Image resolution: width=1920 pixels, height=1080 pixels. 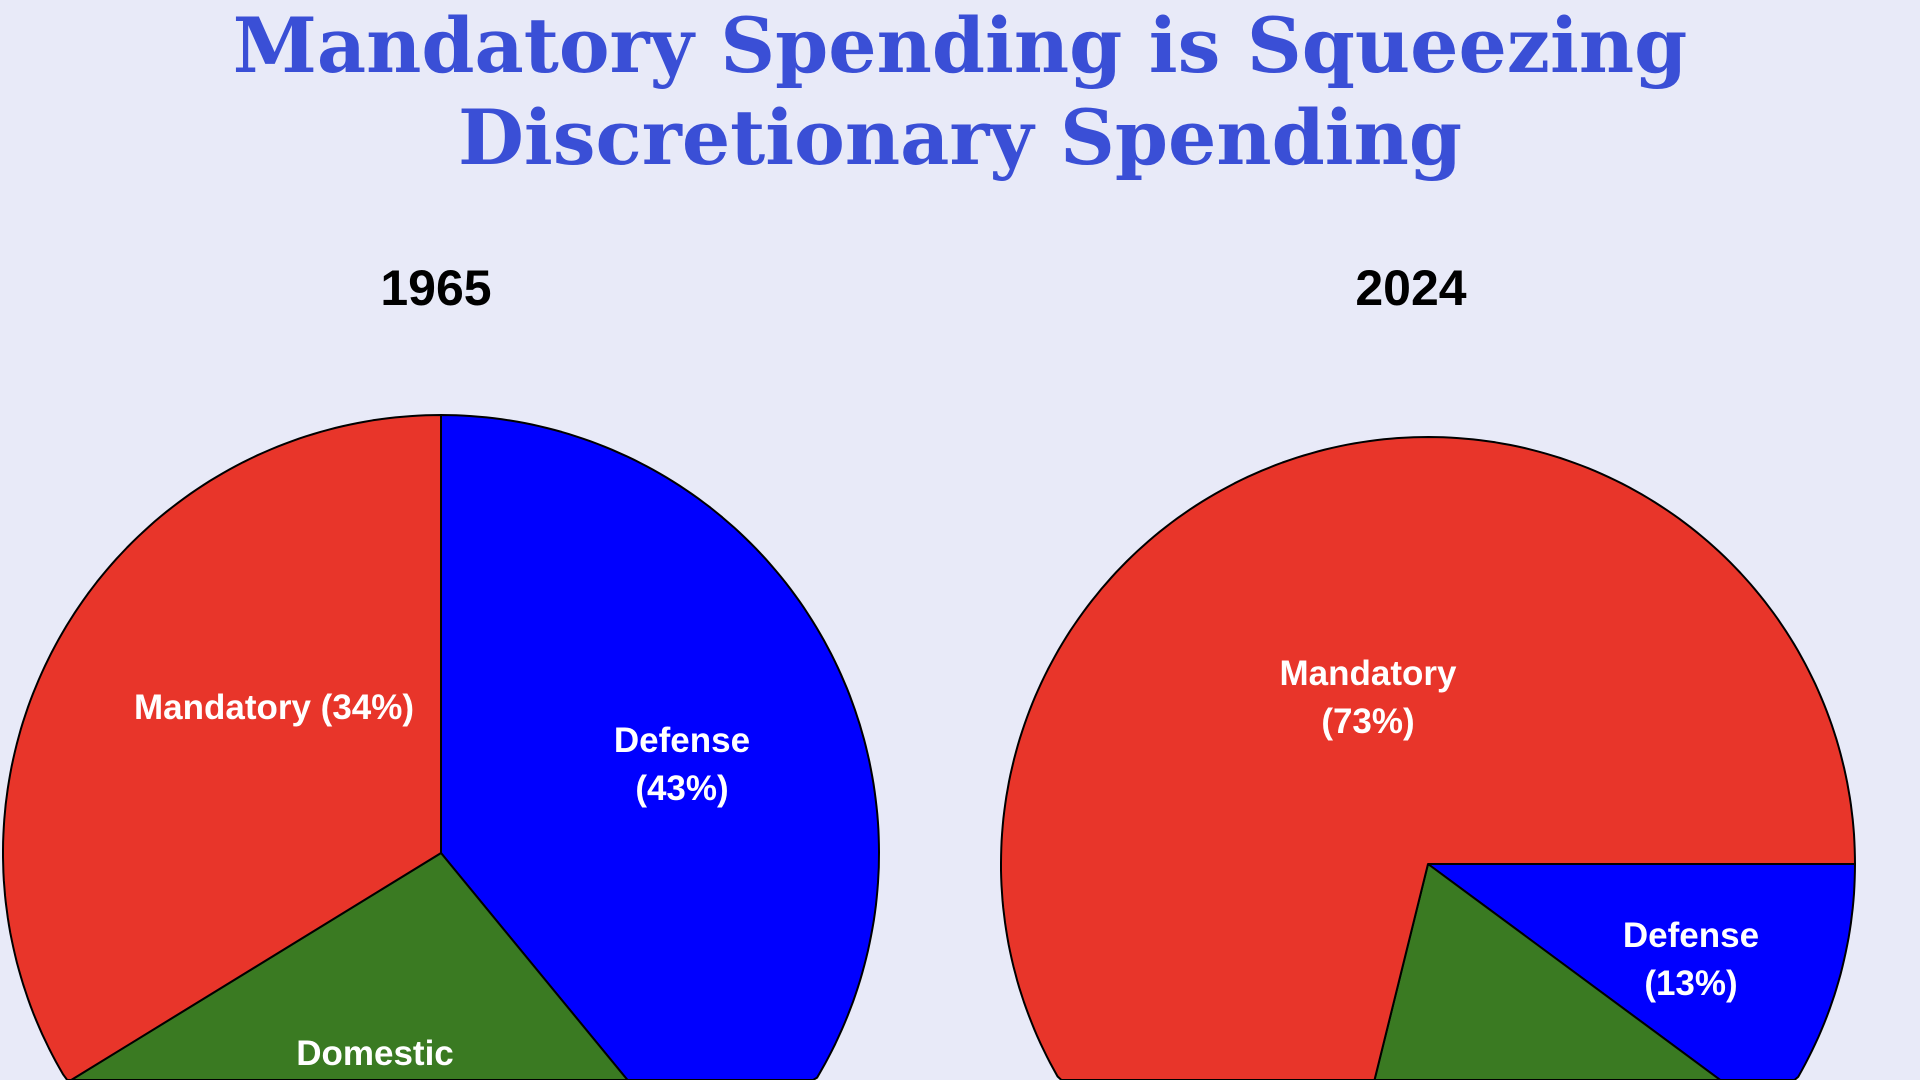 I want to click on slice-2024-defense, so click(x=1641, y=971).